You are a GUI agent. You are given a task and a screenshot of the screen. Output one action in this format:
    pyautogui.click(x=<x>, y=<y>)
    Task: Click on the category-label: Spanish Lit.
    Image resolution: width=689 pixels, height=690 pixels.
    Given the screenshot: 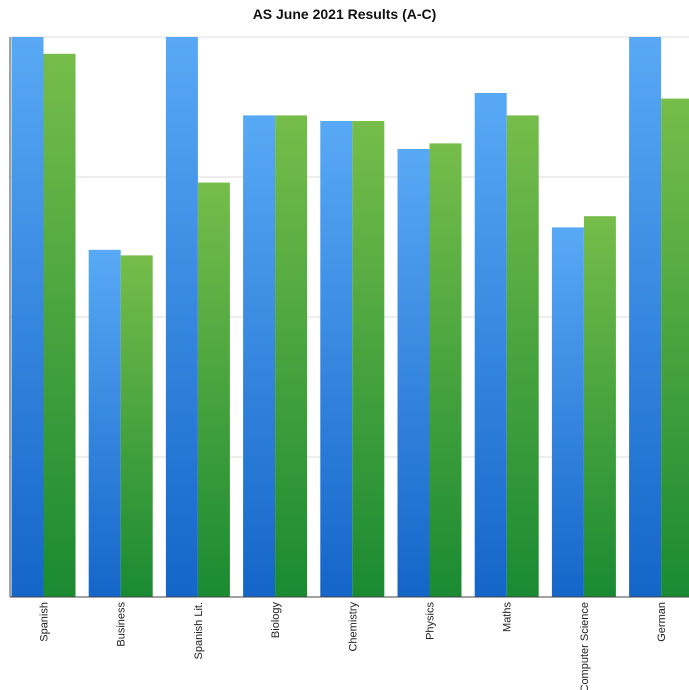 What is the action you would take?
    pyautogui.click(x=199, y=630)
    